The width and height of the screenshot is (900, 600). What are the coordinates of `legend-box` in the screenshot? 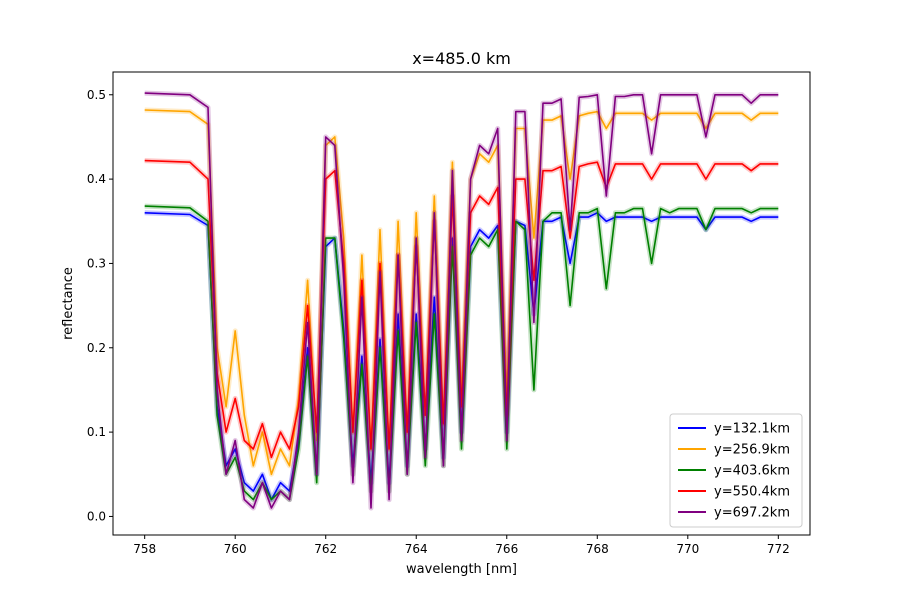 It's located at (736, 470).